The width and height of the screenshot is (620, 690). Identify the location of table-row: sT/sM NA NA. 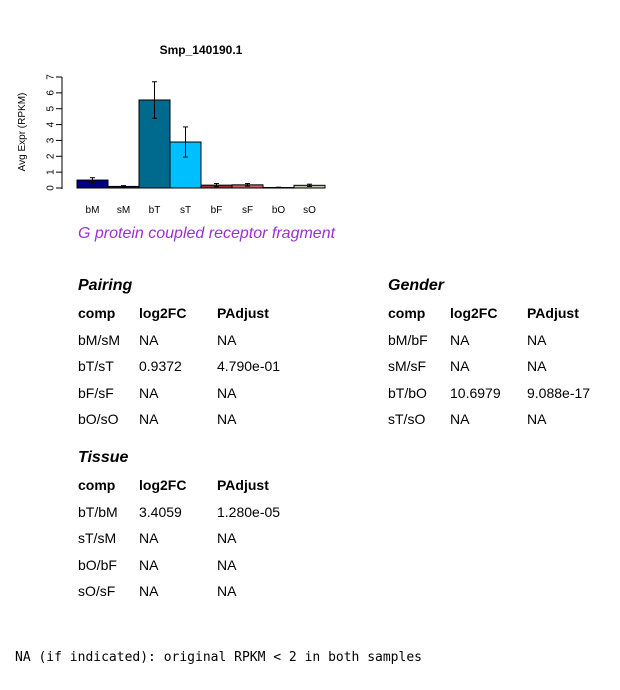
(197, 538).